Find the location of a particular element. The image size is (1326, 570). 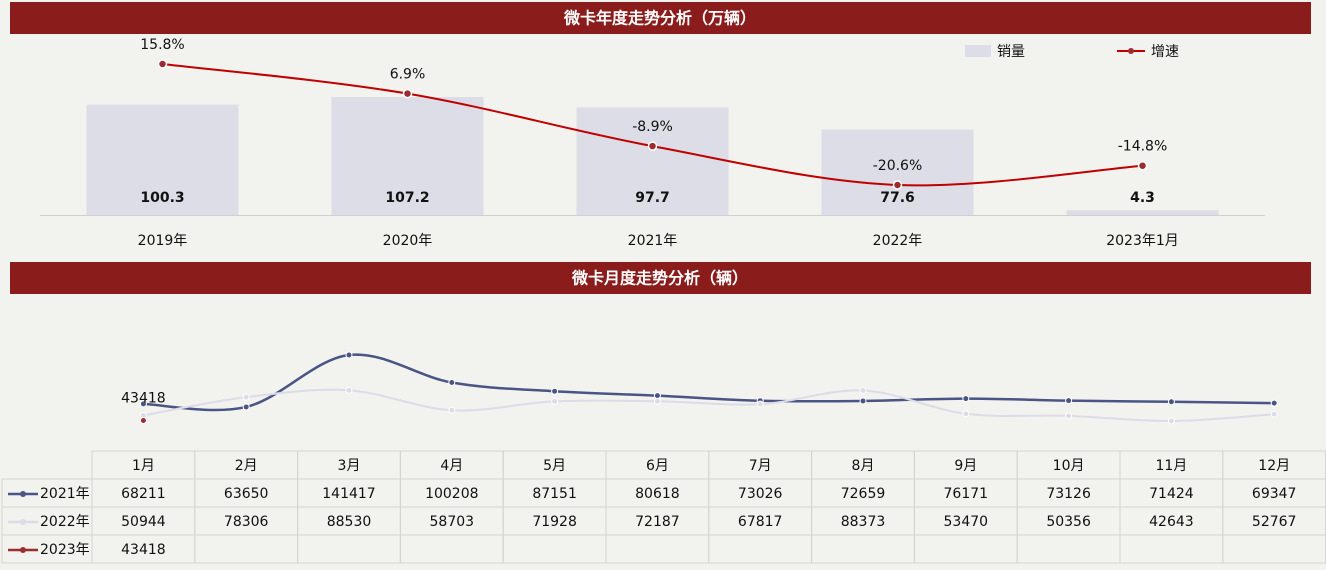

bar-label: 77.6 is located at coordinates (897, 198).